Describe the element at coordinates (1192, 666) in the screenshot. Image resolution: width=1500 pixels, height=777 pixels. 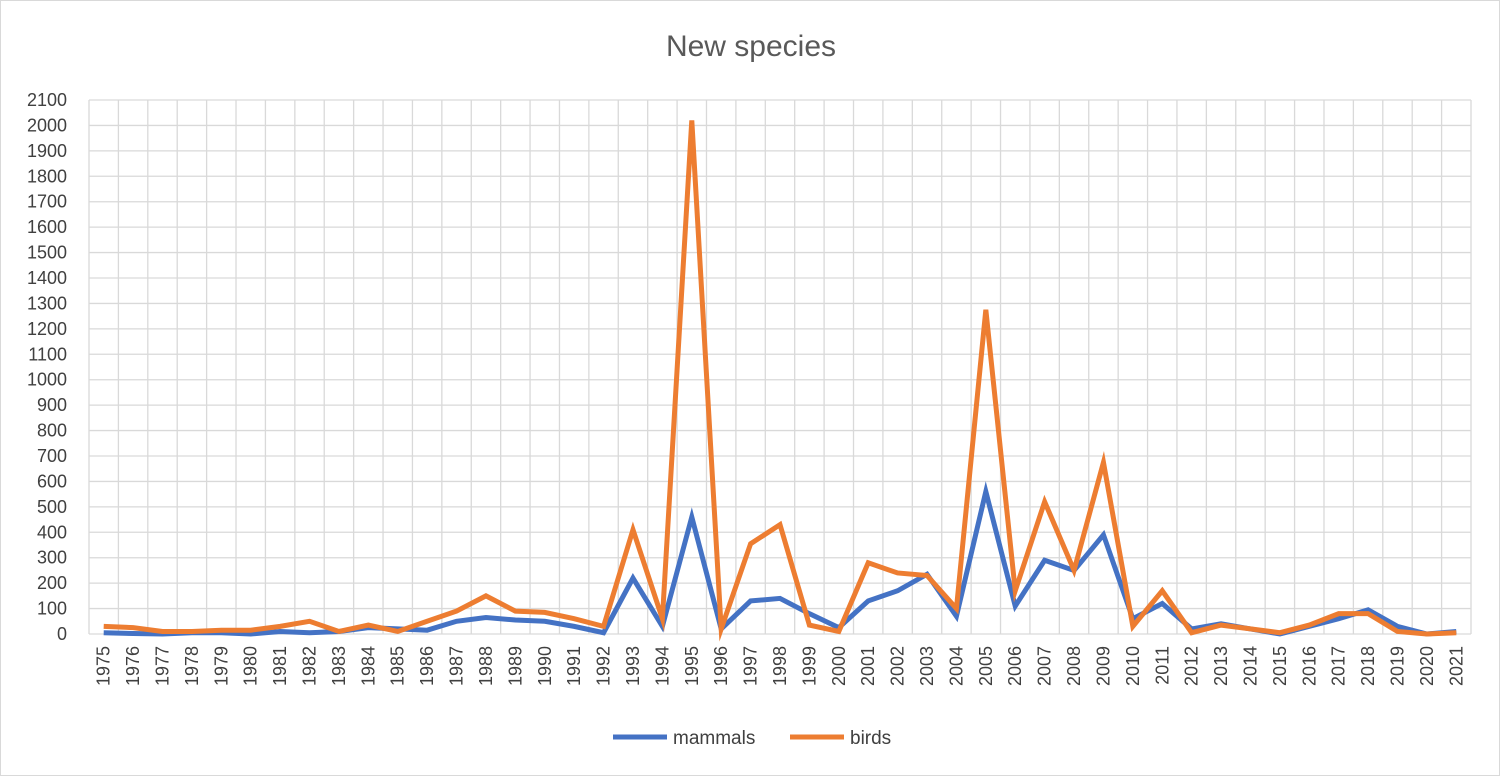
I see `x-tick-label: 2012` at that location.